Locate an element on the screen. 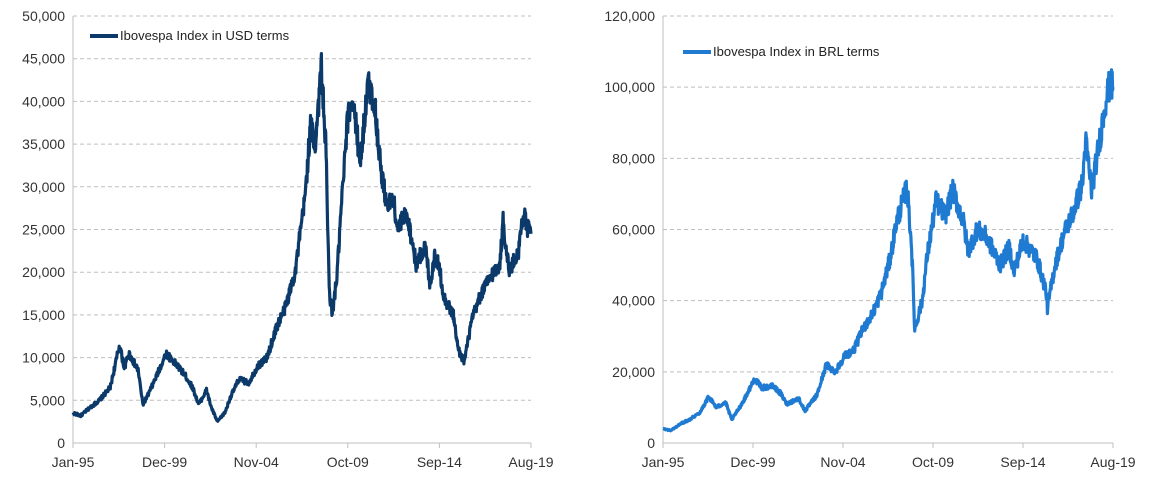  legend-label: Ibovespa Index in USD terms is located at coordinates (205, 35).